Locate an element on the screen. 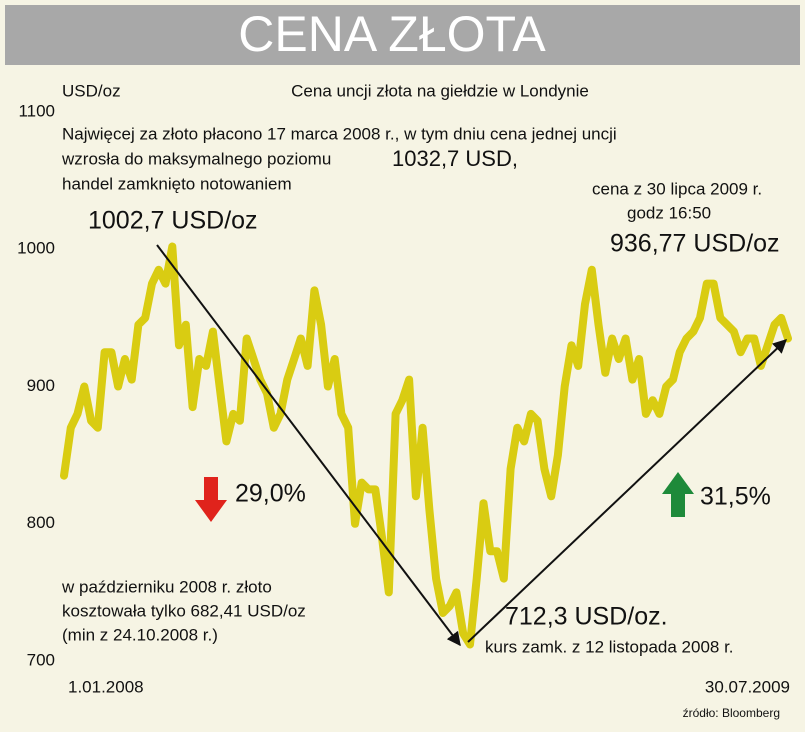 The image size is (805, 732). annotation: handel zamknięto notowaniem is located at coordinates (177, 183).